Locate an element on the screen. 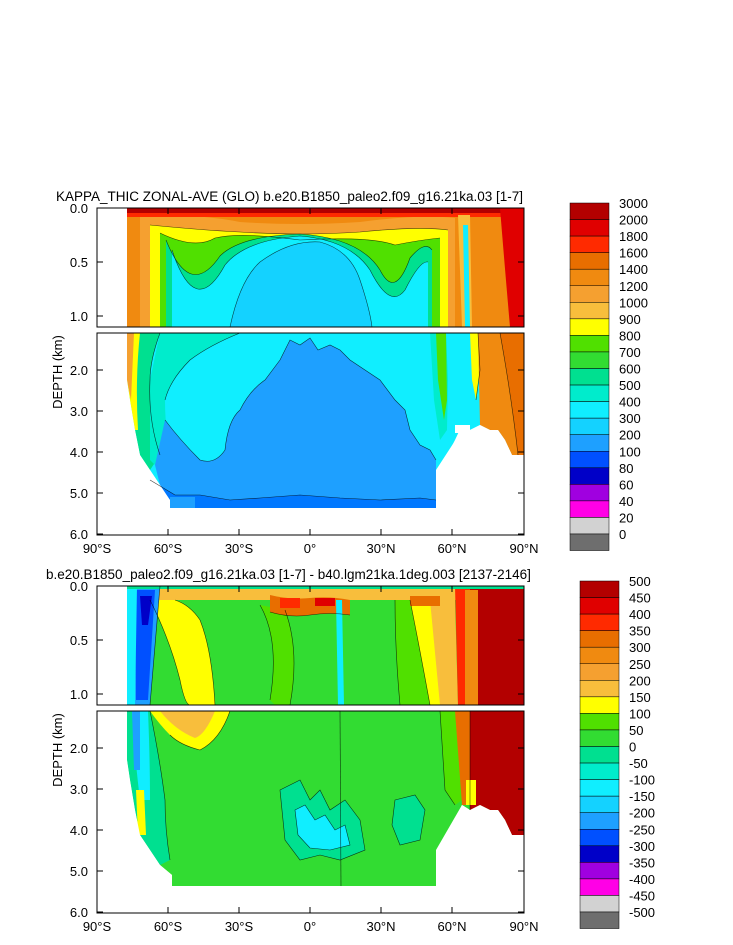  legend-label: -200 is located at coordinates (642, 813).